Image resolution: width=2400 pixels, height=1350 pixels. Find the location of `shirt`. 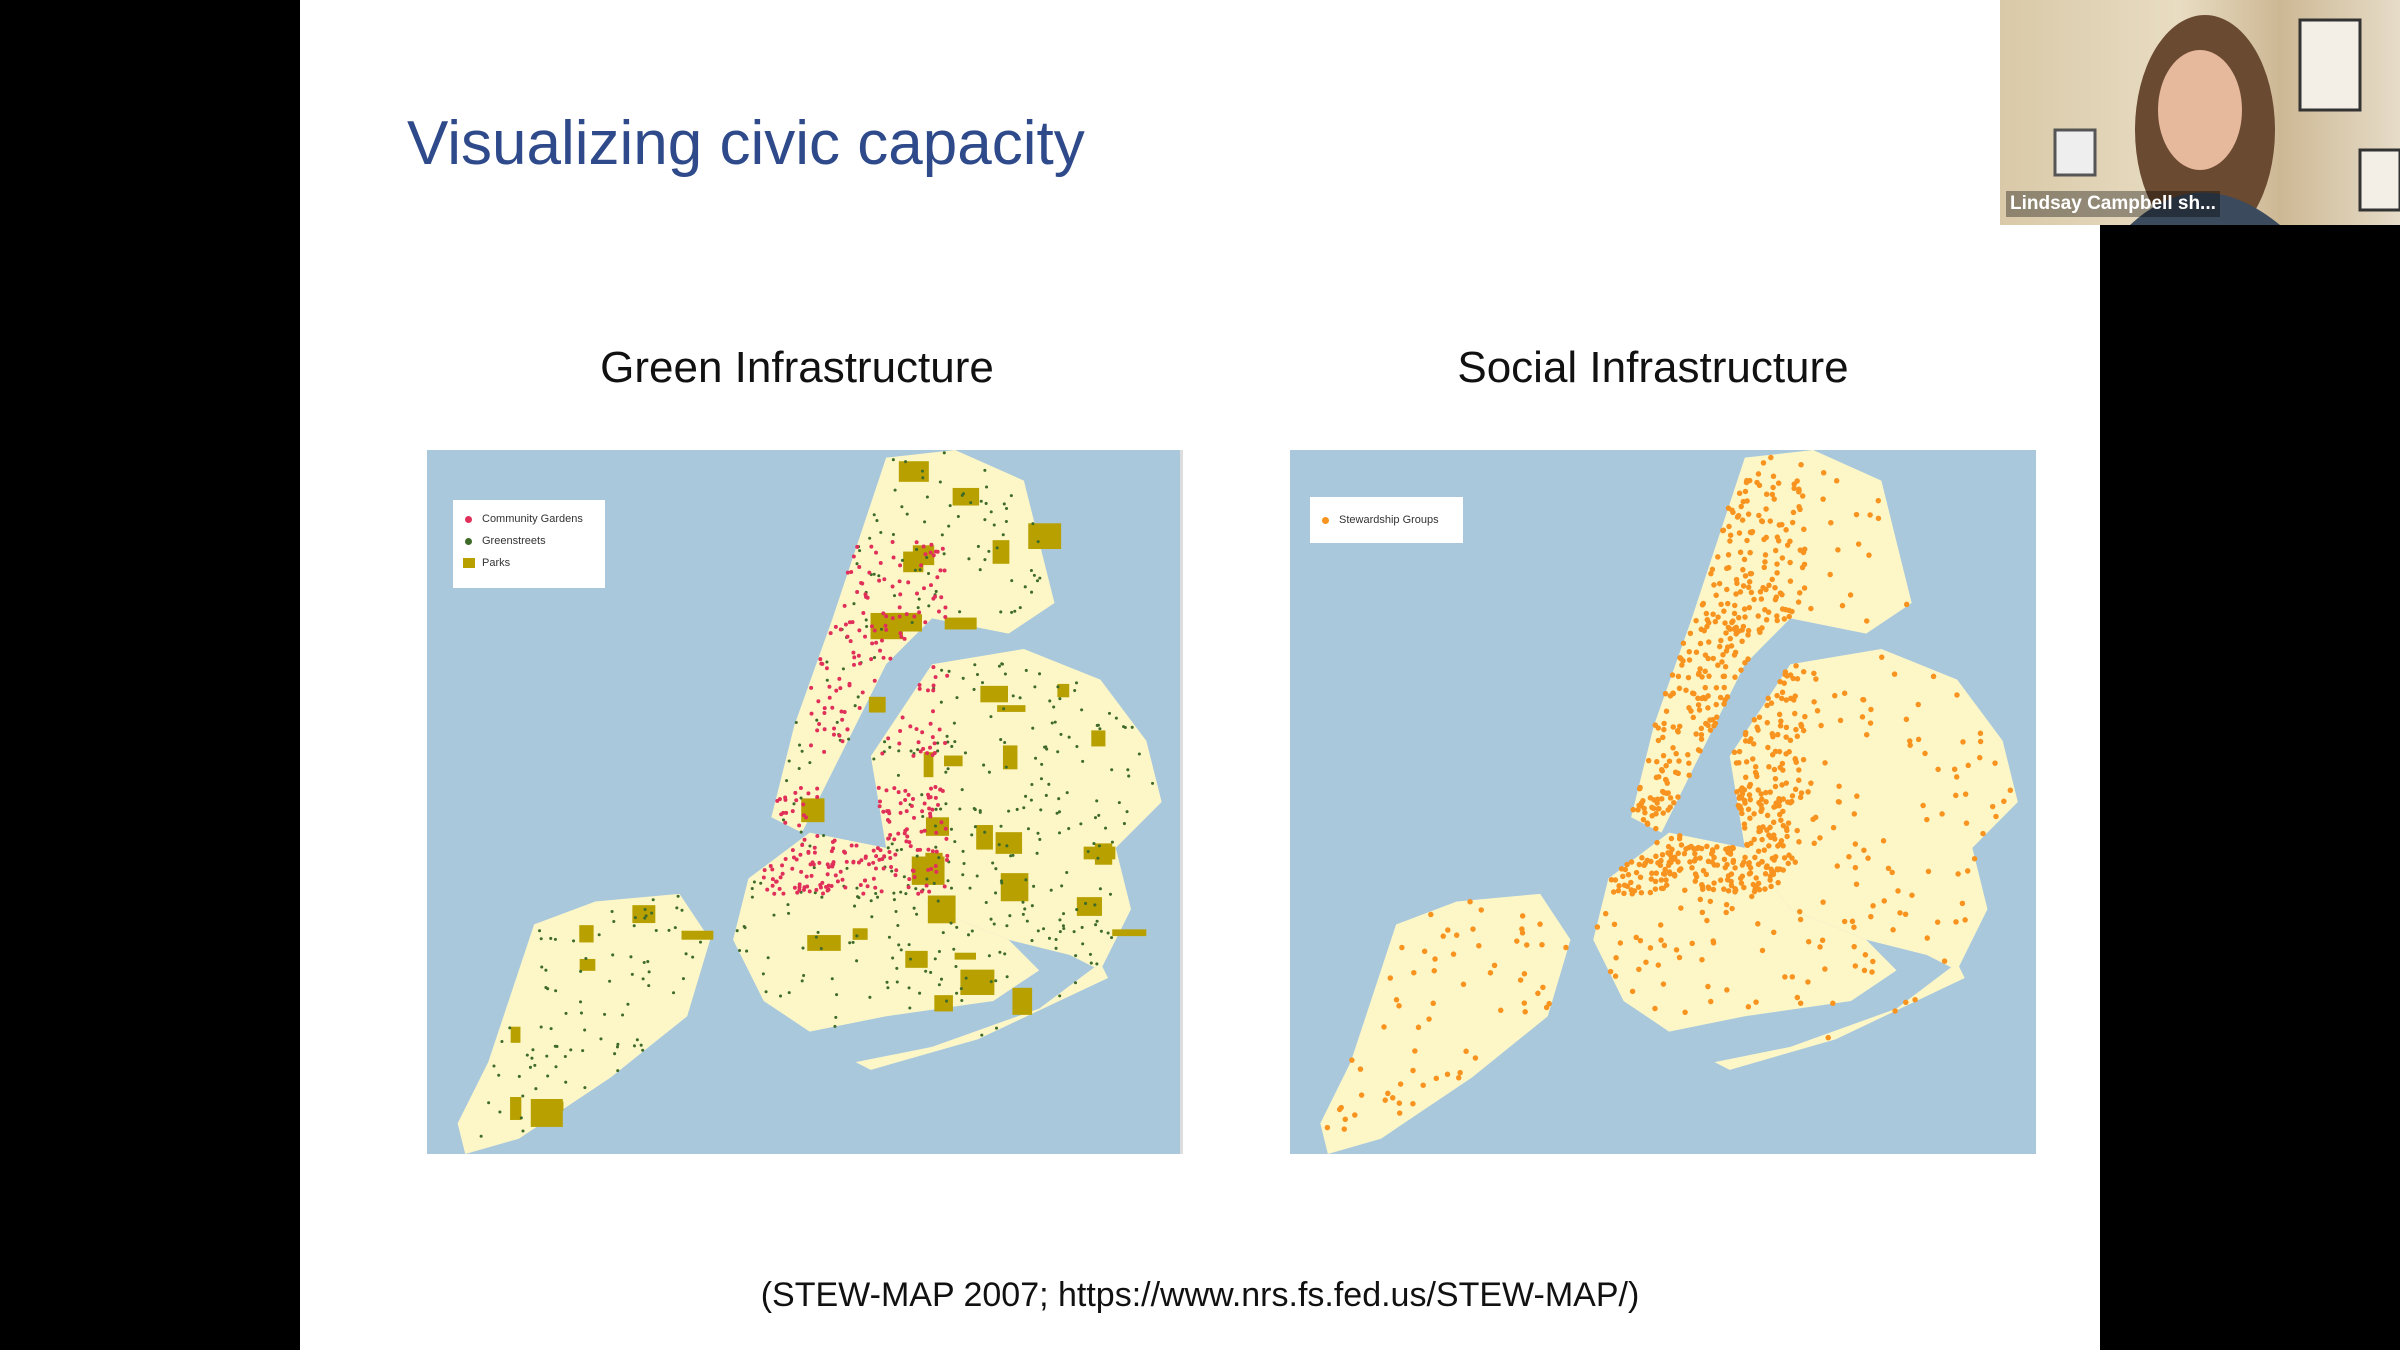

shirt is located at coordinates (2205, 208).